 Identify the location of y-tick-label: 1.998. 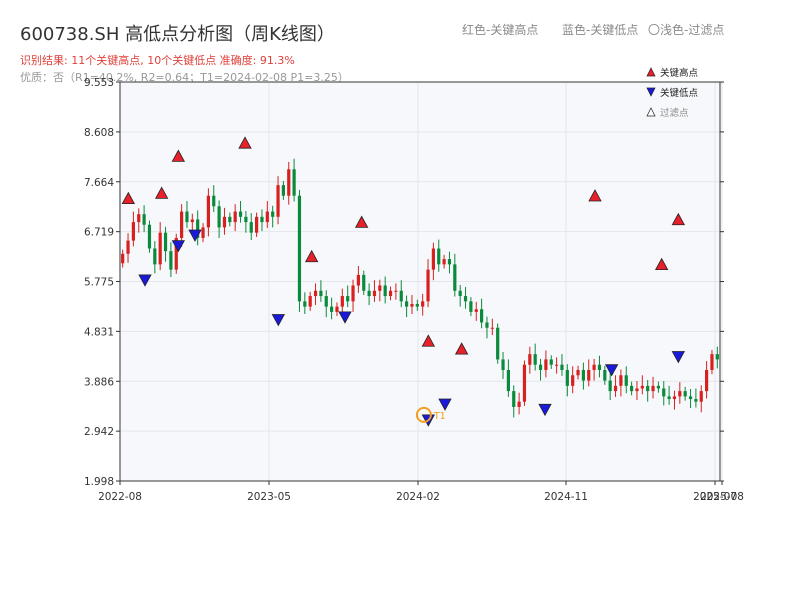
(99, 482).